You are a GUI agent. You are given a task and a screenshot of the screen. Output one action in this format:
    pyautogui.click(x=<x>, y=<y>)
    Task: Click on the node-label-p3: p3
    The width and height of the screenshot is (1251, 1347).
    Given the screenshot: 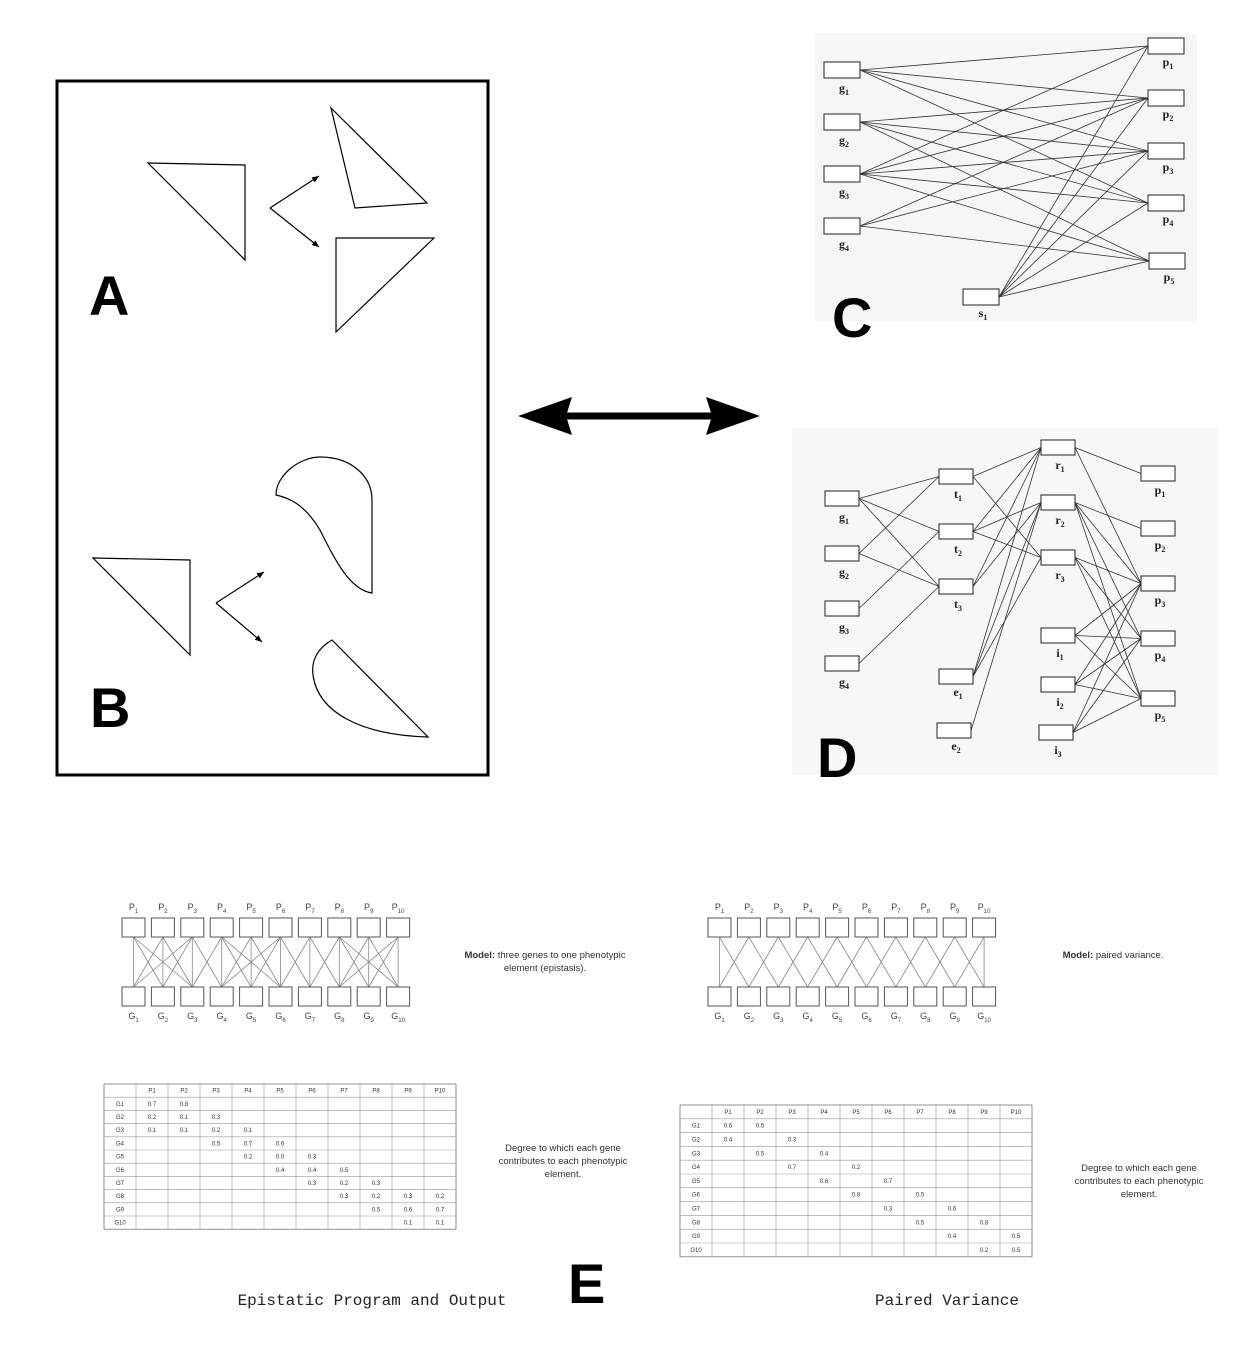 What is the action you would take?
    pyautogui.click(x=1160, y=601)
    